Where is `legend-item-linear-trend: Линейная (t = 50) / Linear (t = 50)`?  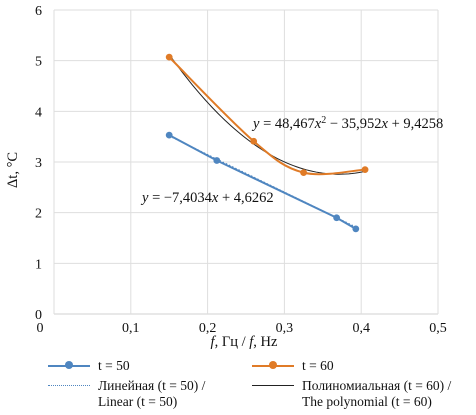 legend-item-linear-trend: Линейная (t = 50) / Linear (t = 50) is located at coordinates (126, 394).